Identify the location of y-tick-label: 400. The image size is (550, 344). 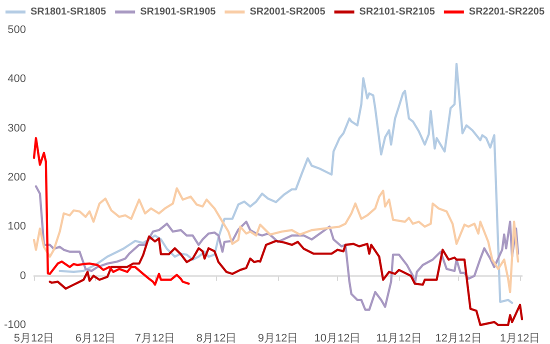
(17, 79).